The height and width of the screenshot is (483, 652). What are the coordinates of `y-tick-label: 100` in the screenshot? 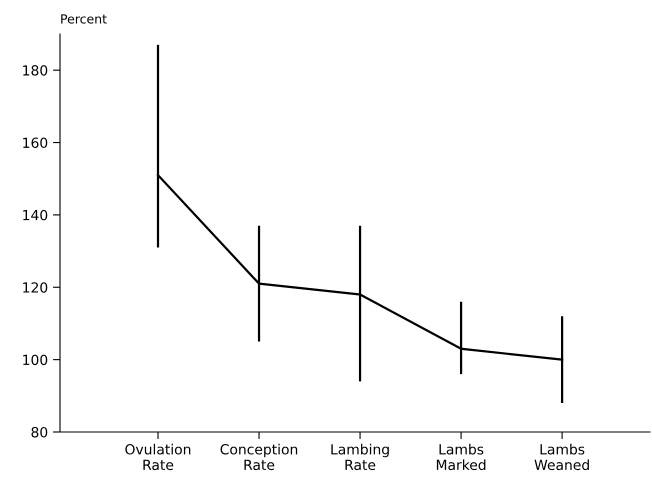 It's located at (35, 360).